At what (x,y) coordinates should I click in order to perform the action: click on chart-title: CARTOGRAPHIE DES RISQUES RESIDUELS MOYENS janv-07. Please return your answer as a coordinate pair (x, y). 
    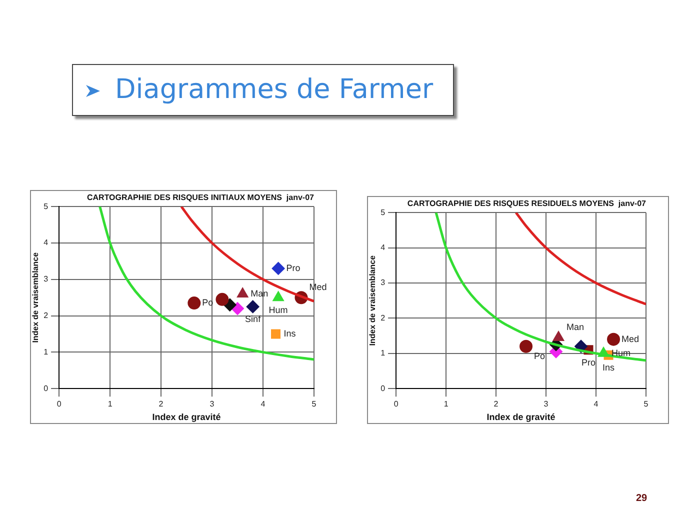
    Looking at the image, I should click on (527, 203).